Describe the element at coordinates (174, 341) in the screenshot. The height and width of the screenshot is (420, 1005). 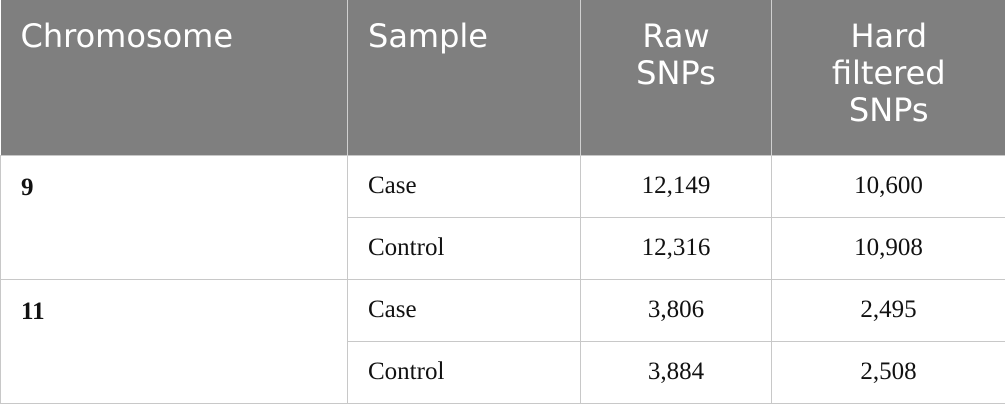
I see `chromosome-cell: 11` at that location.